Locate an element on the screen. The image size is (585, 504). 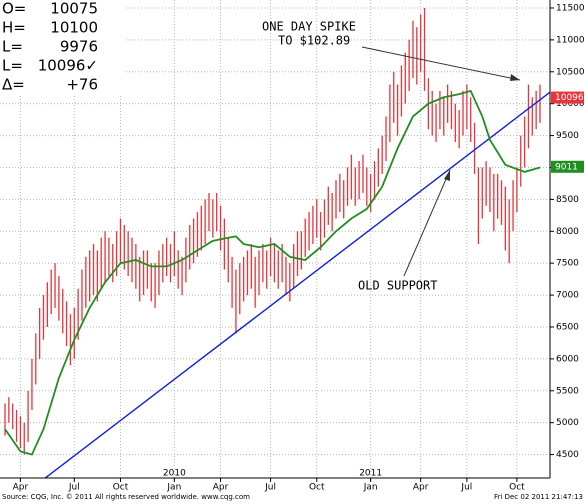
last-average-label: 9011 is located at coordinates (566, 167).